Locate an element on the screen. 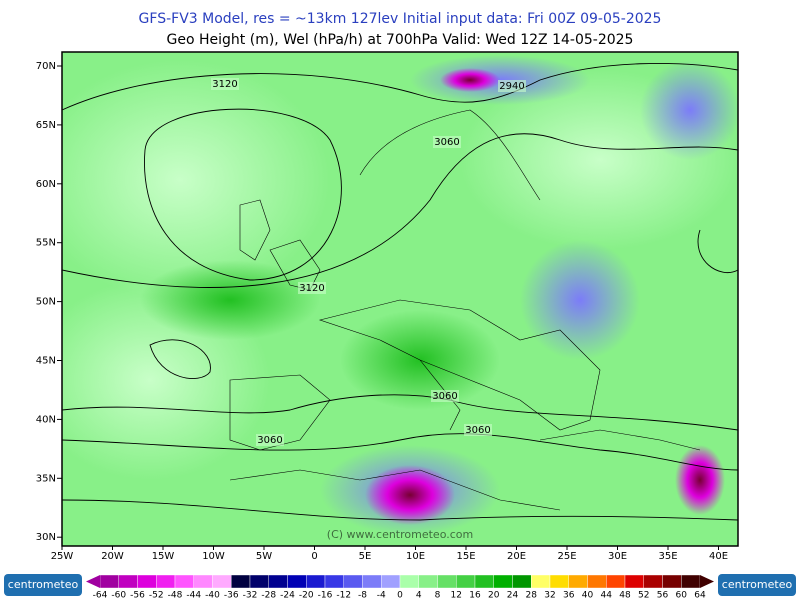 The height and width of the screenshot is (600, 800). colorbar-label: 36 is located at coordinates (569, 595).